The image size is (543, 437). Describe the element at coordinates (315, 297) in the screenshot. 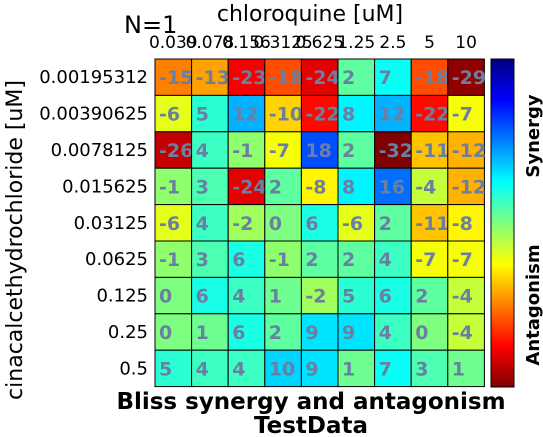

I see `cell-value-label: -2` at that location.